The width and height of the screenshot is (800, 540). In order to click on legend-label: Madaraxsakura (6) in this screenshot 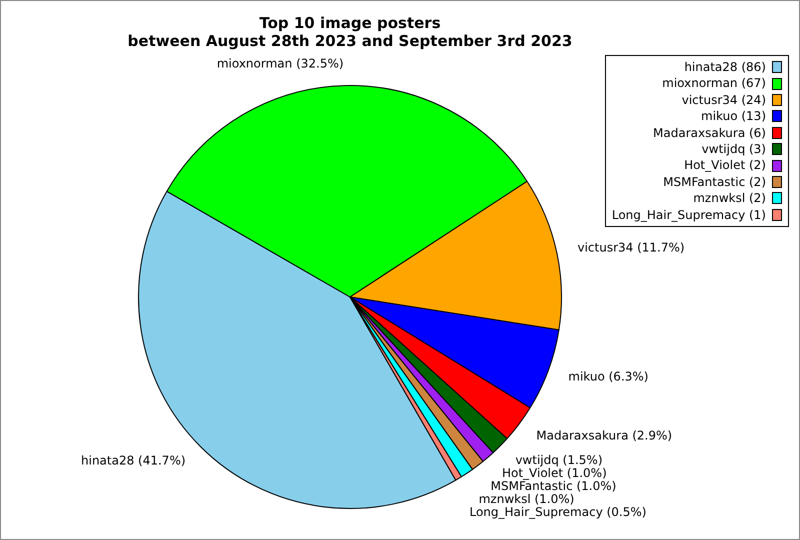, I will do `click(709, 133)`.